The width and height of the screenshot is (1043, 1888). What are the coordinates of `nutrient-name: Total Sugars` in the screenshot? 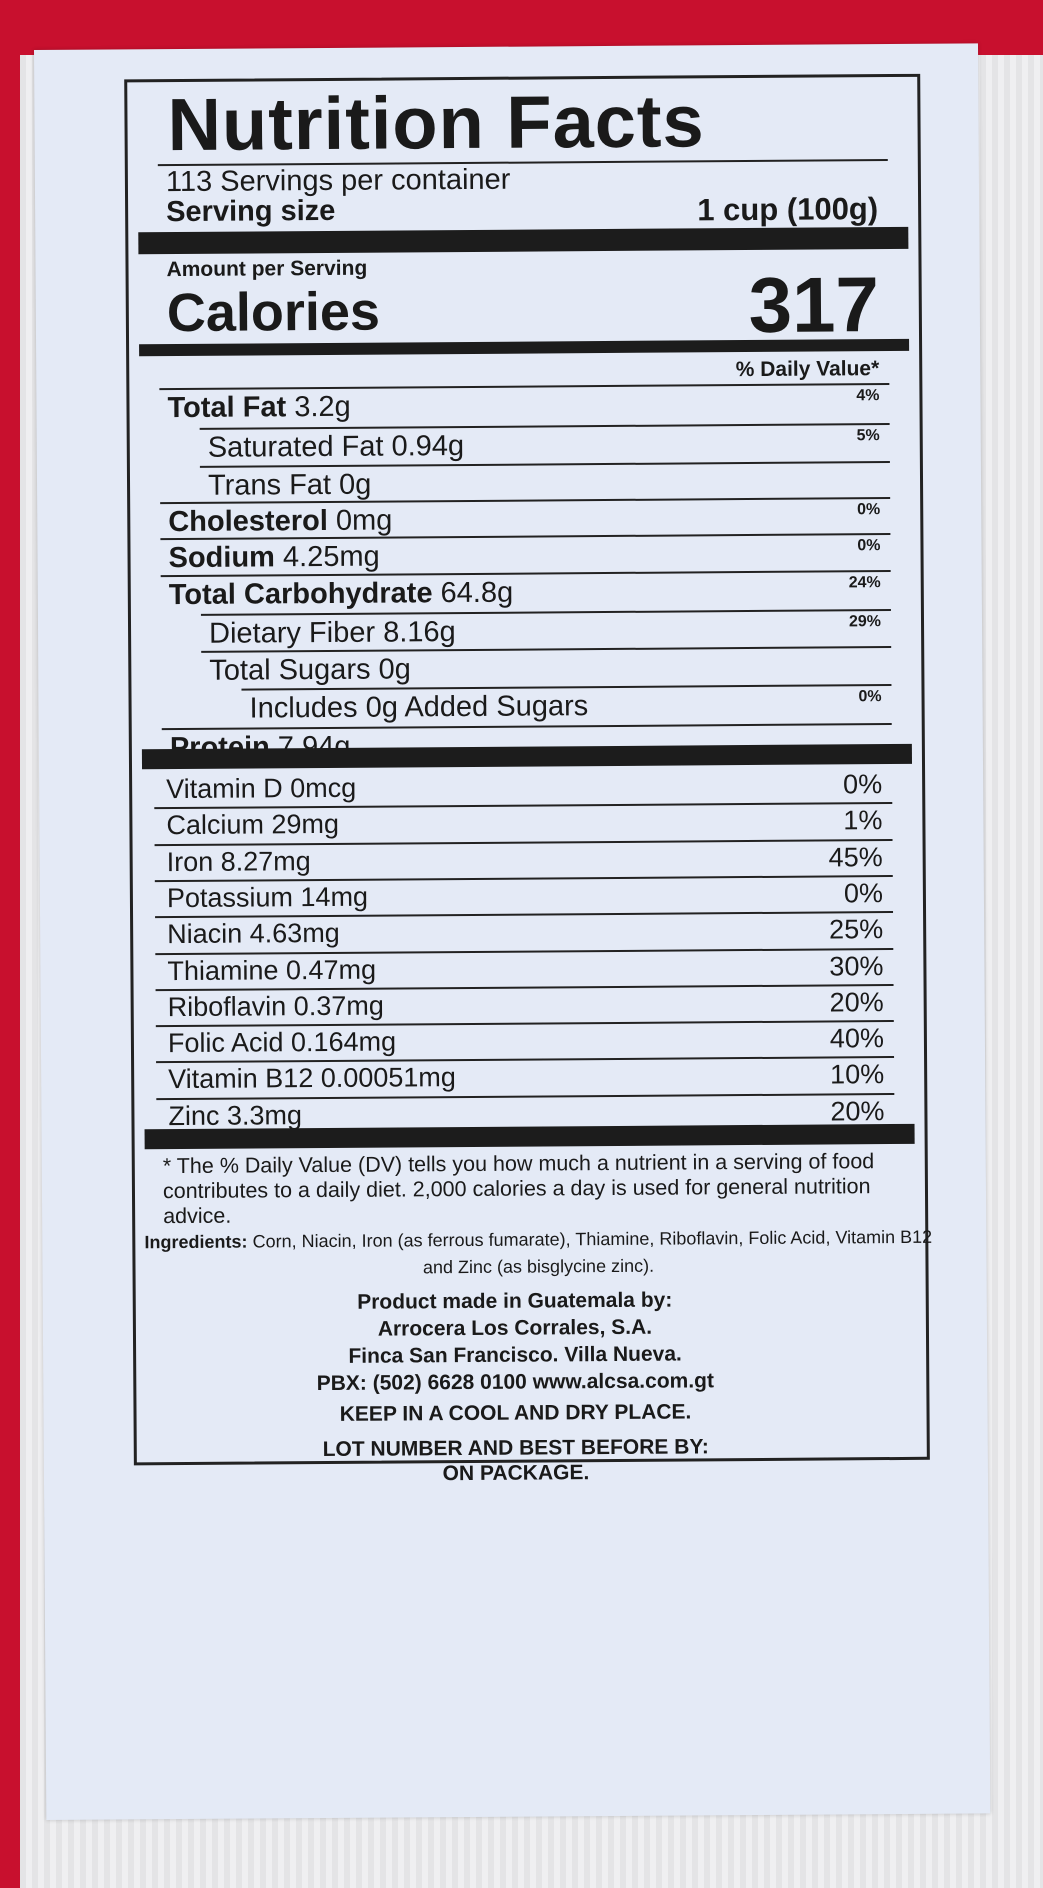 It's located at (290, 670).